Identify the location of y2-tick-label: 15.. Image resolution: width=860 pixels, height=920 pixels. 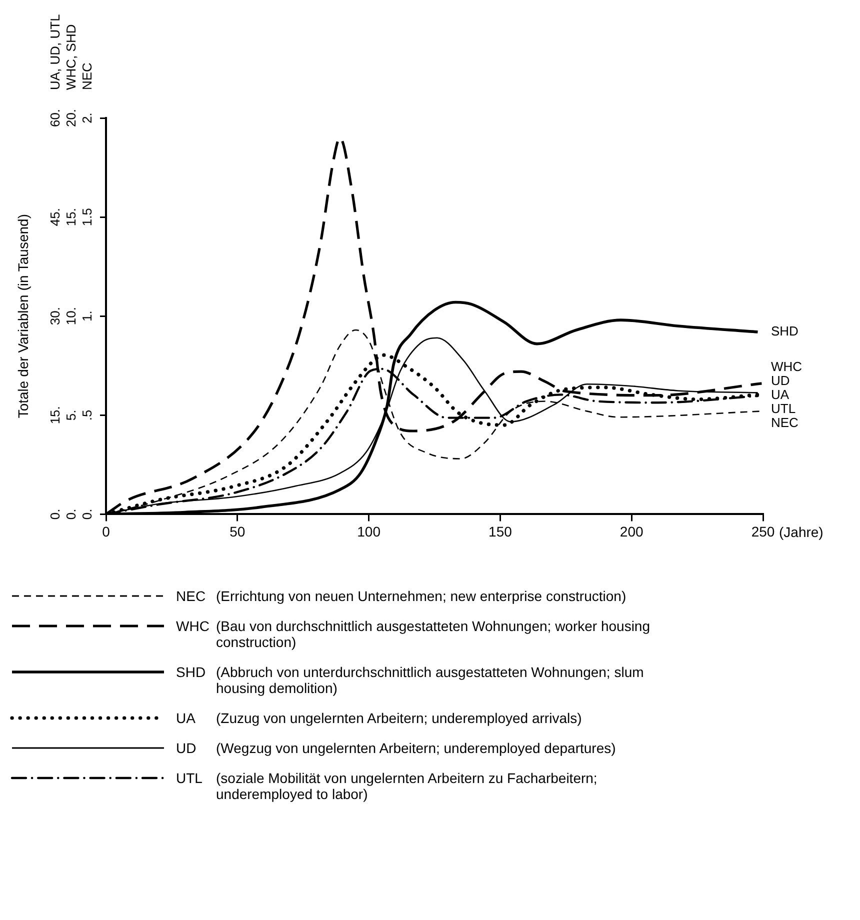
(71, 217).